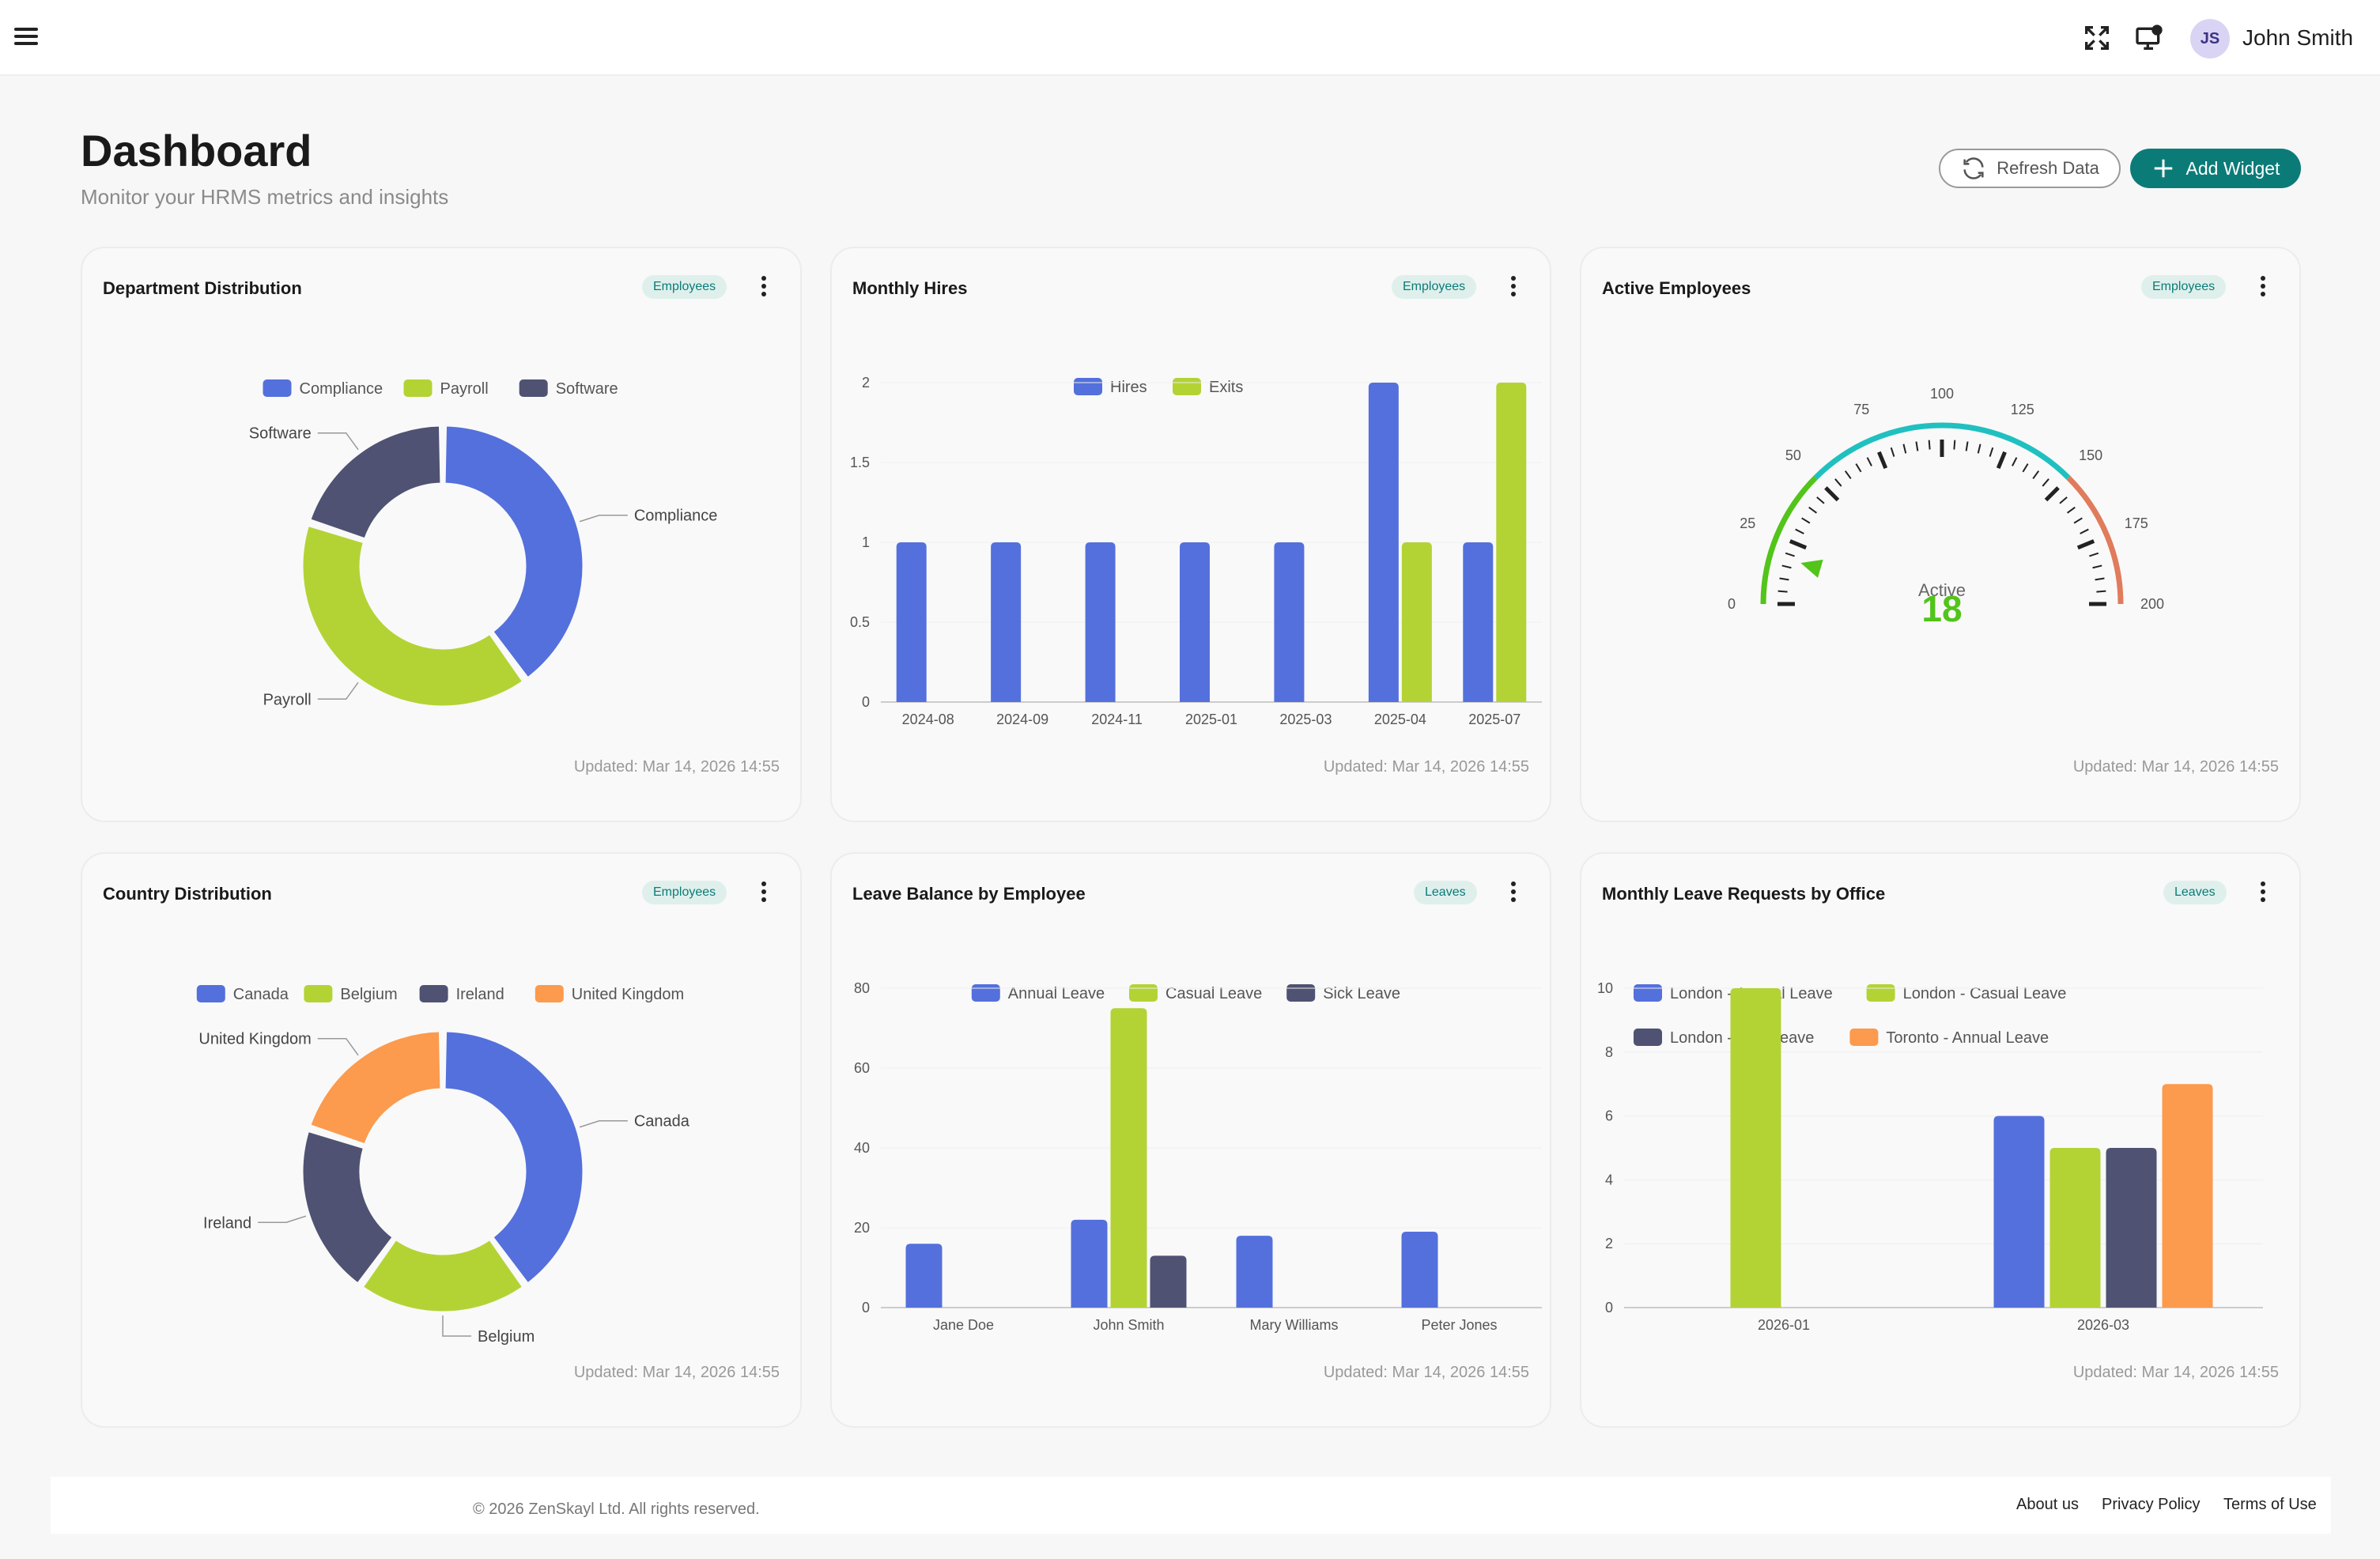  I want to click on gauge-label: Active, so click(1942, 590).